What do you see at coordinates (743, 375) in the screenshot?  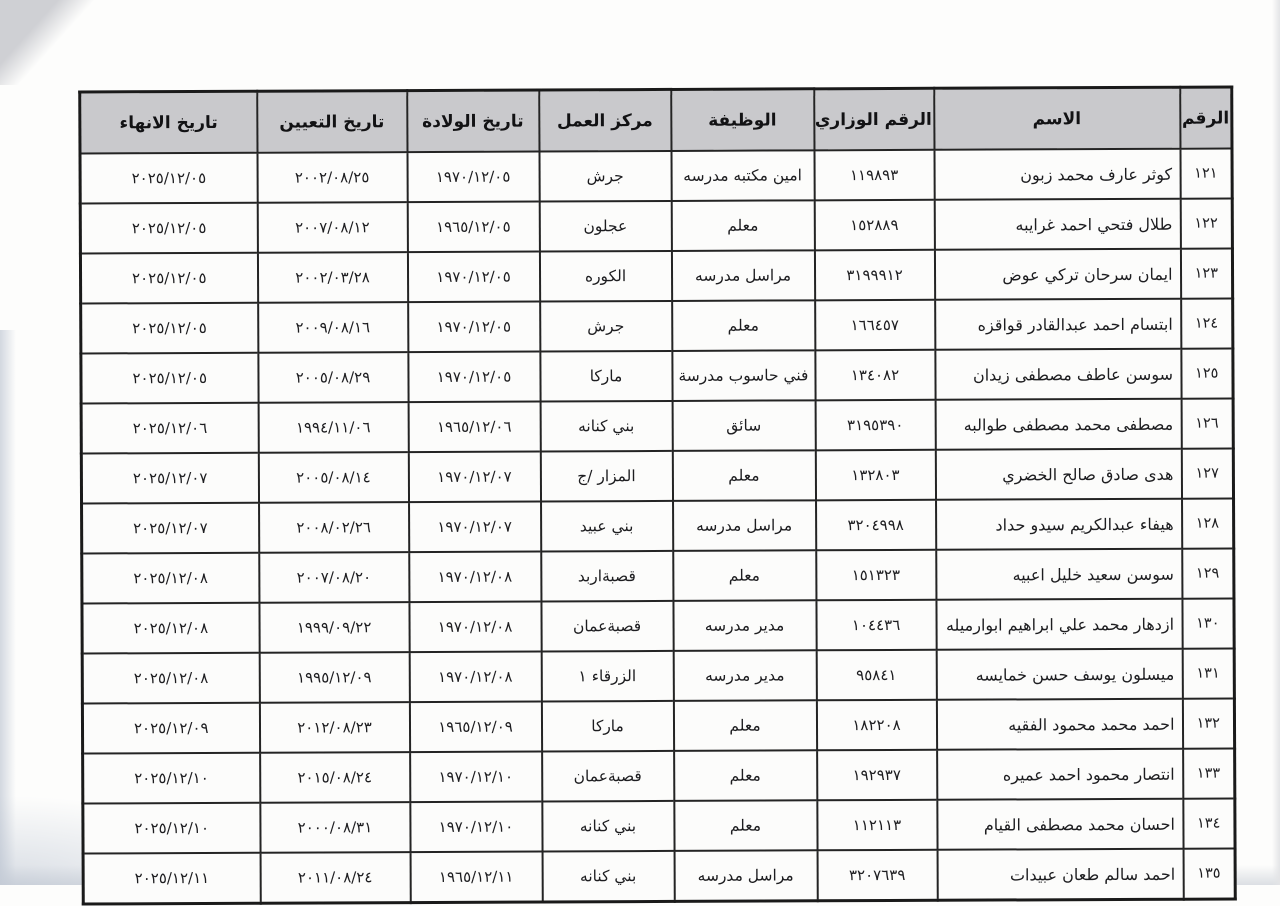 I see `cell-job: فني حاسوب مدرسة` at bounding box center [743, 375].